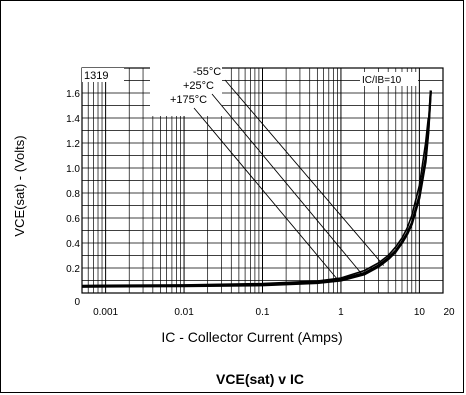 The width and height of the screenshot is (466, 395). I want to click on y-tick-label: 1.4, so click(73, 119).